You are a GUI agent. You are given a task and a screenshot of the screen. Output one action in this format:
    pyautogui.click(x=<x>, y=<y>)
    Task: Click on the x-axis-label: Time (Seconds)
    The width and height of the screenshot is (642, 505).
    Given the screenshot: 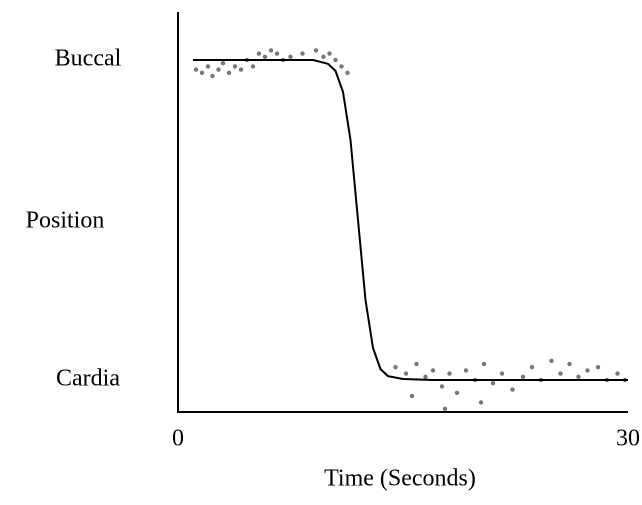 What is the action you would take?
    pyautogui.click(x=400, y=479)
    